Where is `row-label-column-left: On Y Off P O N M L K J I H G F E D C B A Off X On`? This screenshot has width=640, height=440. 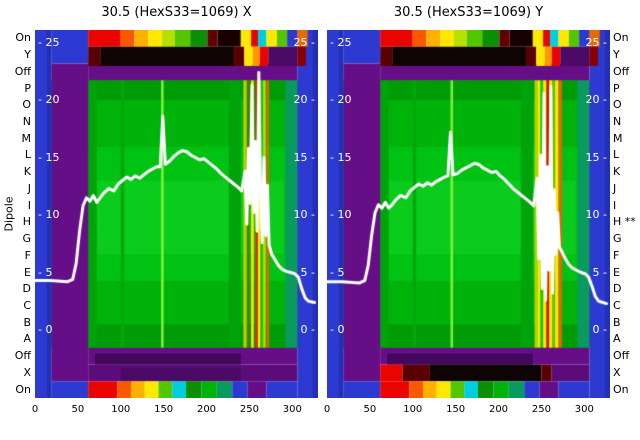
row-label-column-left: On Y Off P O N M L K J I H G F E D C B A Off X On is located at coordinates (15, 220).